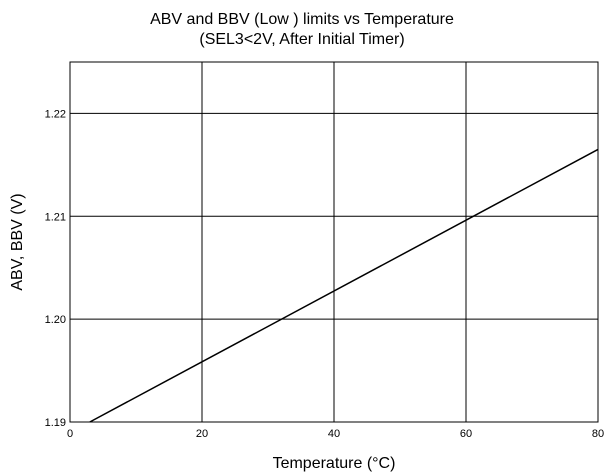 This screenshot has height=474, width=604. Describe the element at coordinates (466, 434) in the screenshot. I see `x-tick-label: 60` at that location.